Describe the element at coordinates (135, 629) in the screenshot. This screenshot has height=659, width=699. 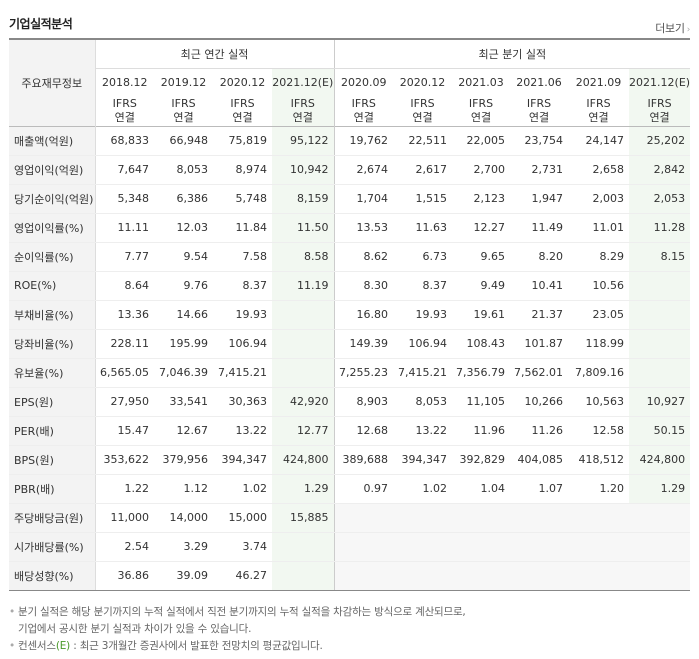
I see `note-line-2: 기업에서 공시한 분기 실적과 차이가 있을 수 있습니다.` at that location.